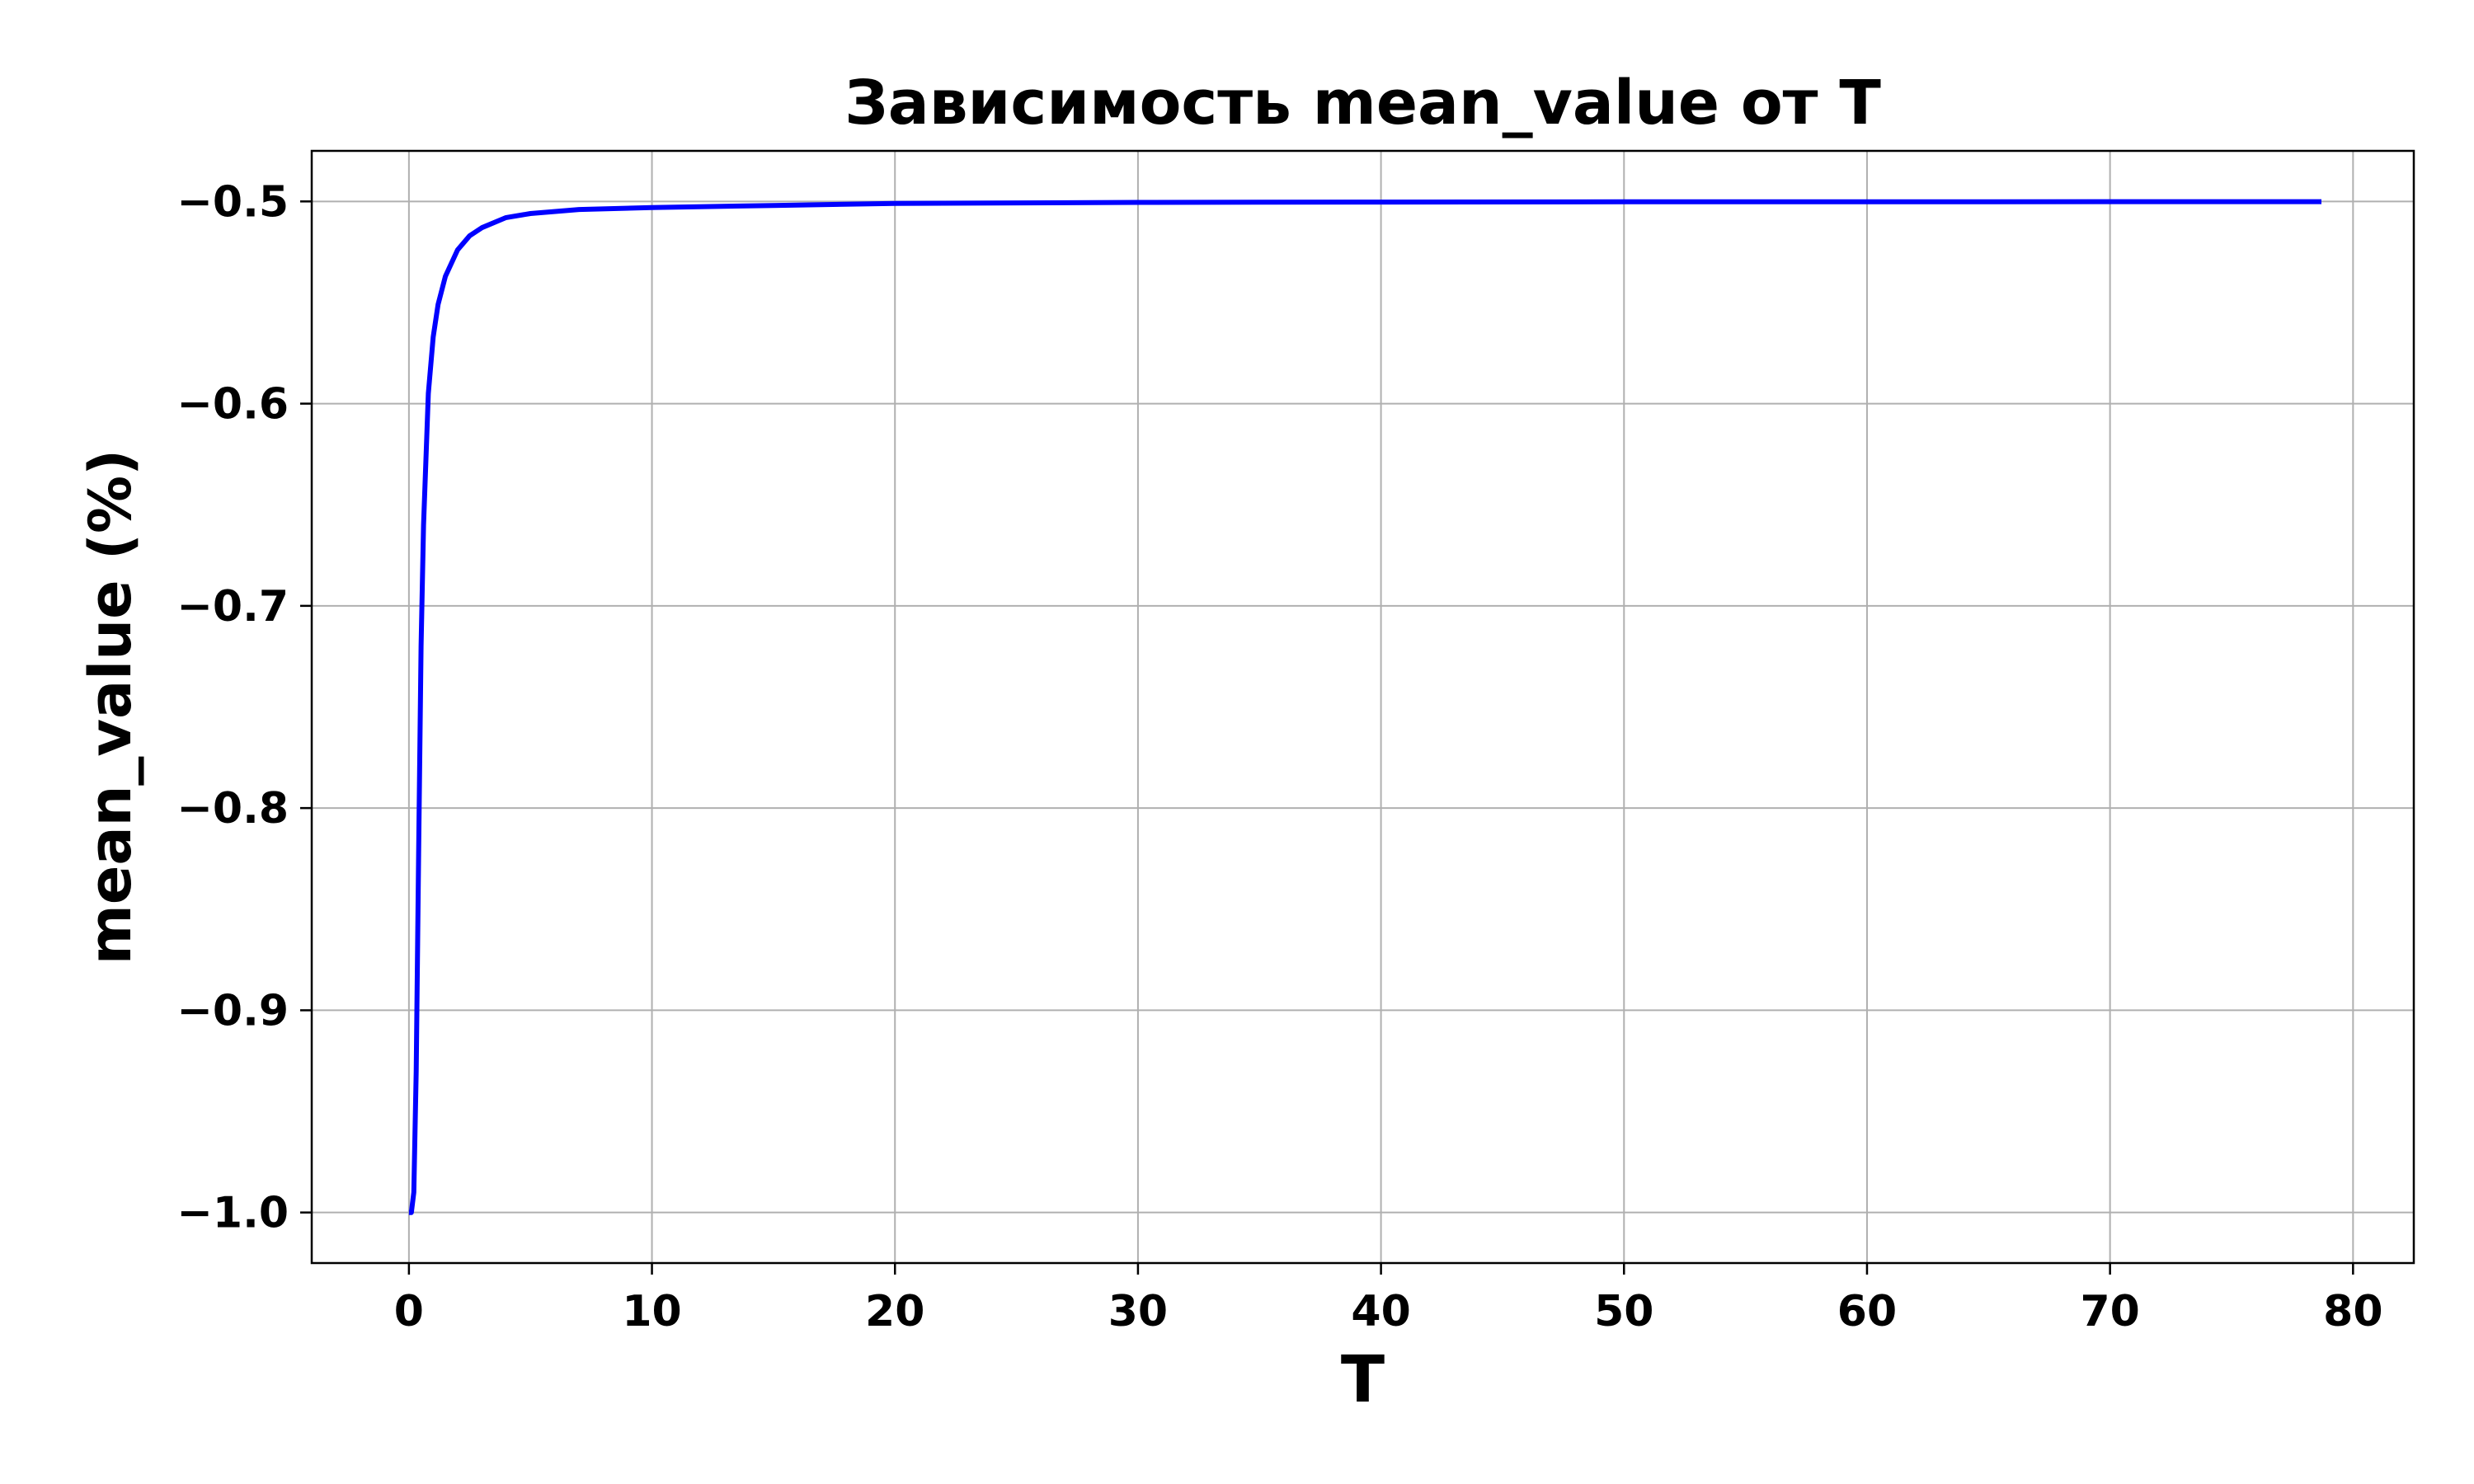 The height and width of the screenshot is (1484, 2474). What do you see at coordinates (1623, 1311) in the screenshot?
I see `x-tick-label: 50` at bounding box center [1623, 1311].